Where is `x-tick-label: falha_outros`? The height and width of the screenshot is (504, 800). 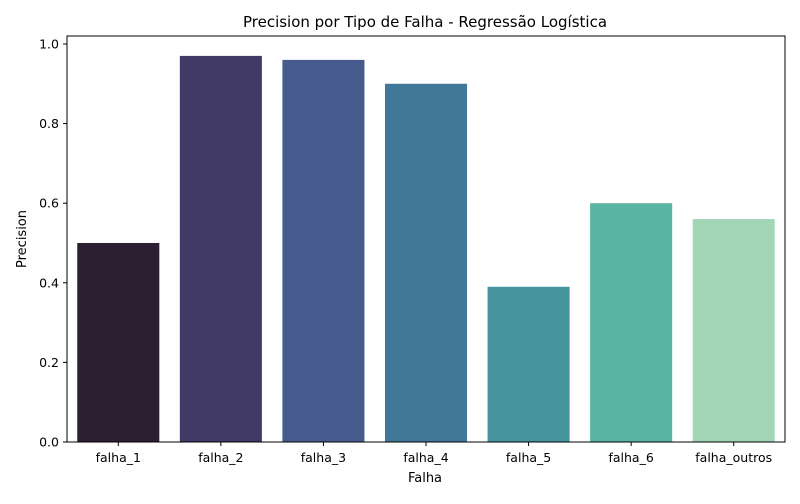 x-tick-label: falha_outros is located at coordinates (733, 457).